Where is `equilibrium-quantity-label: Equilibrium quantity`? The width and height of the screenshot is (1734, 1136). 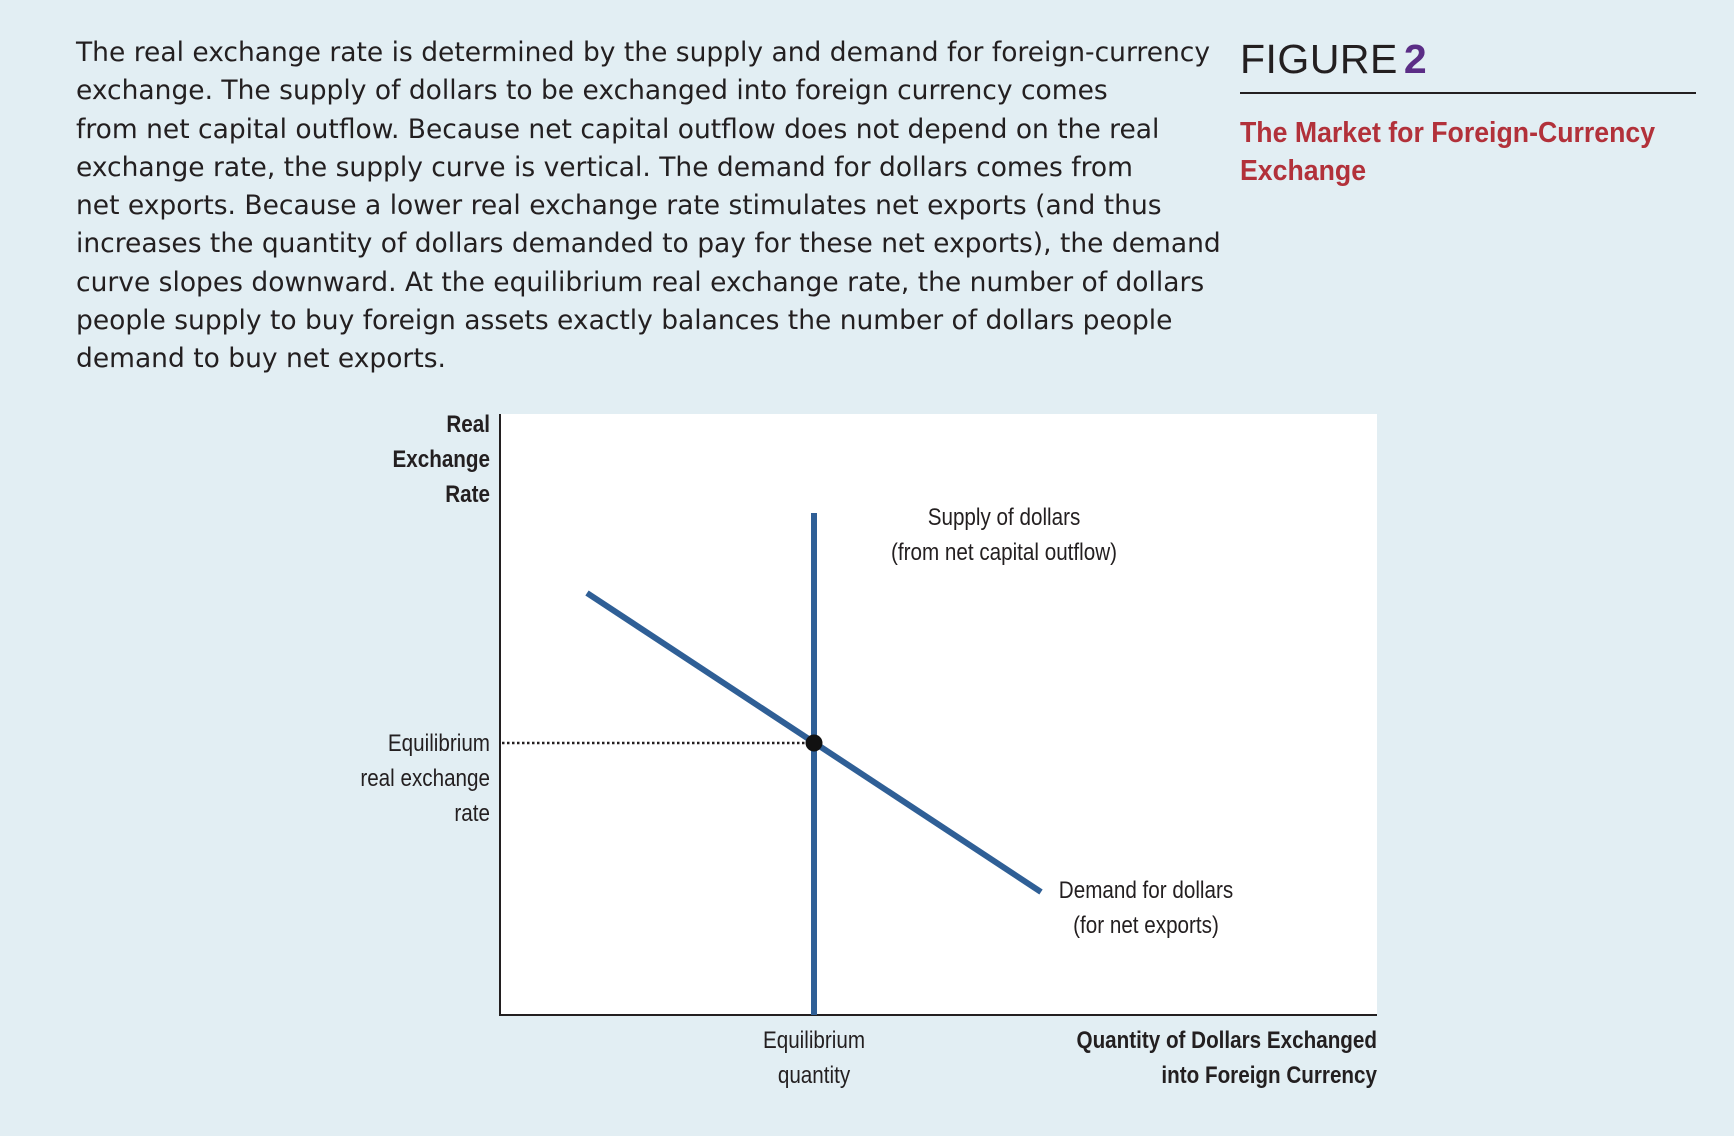 equilibrium-quantity-label: Equilibrium quantity is located at coordinates (814, 1058).